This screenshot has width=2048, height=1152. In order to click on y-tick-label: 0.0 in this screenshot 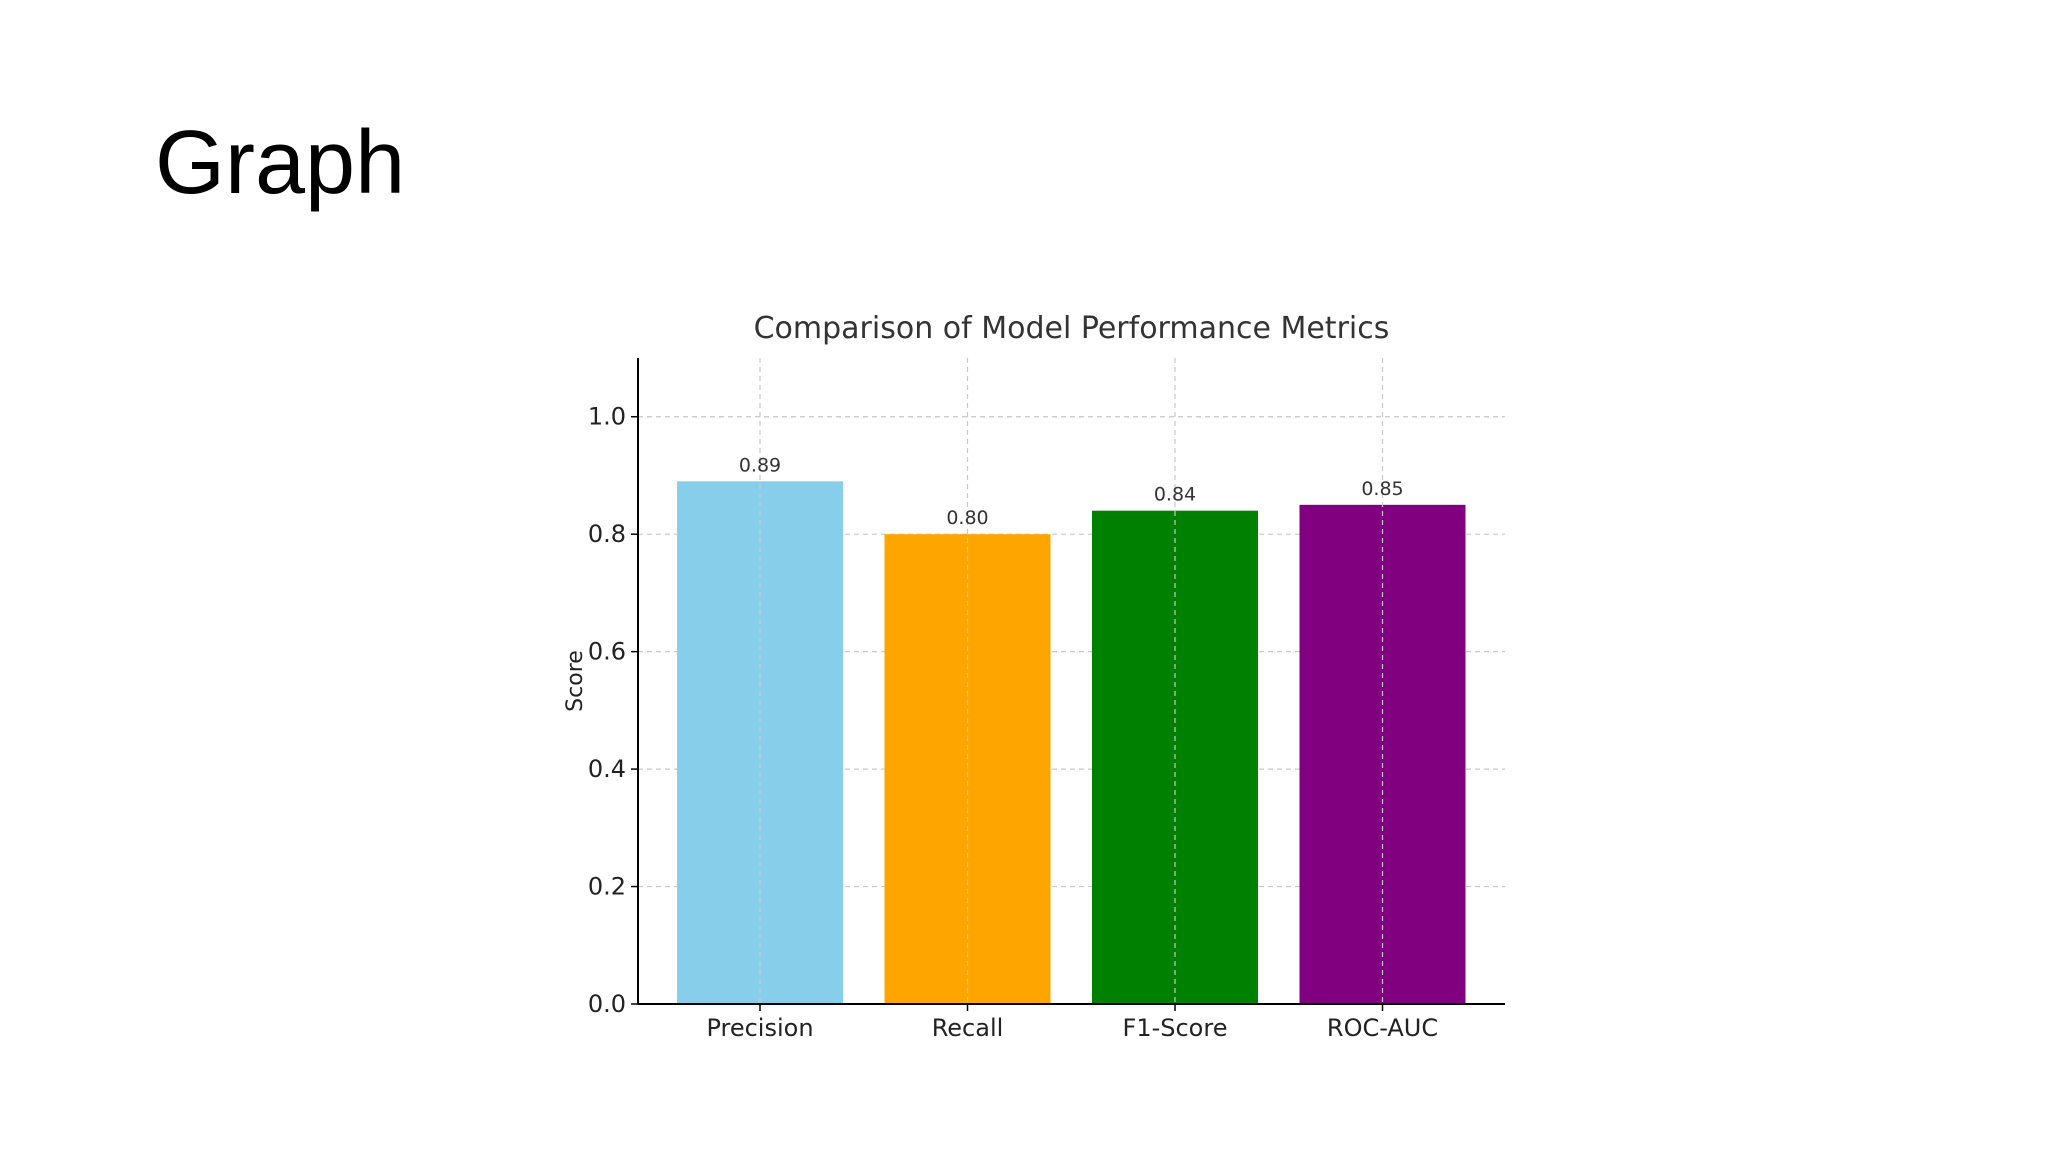, I will do `click(607, 1004)`.